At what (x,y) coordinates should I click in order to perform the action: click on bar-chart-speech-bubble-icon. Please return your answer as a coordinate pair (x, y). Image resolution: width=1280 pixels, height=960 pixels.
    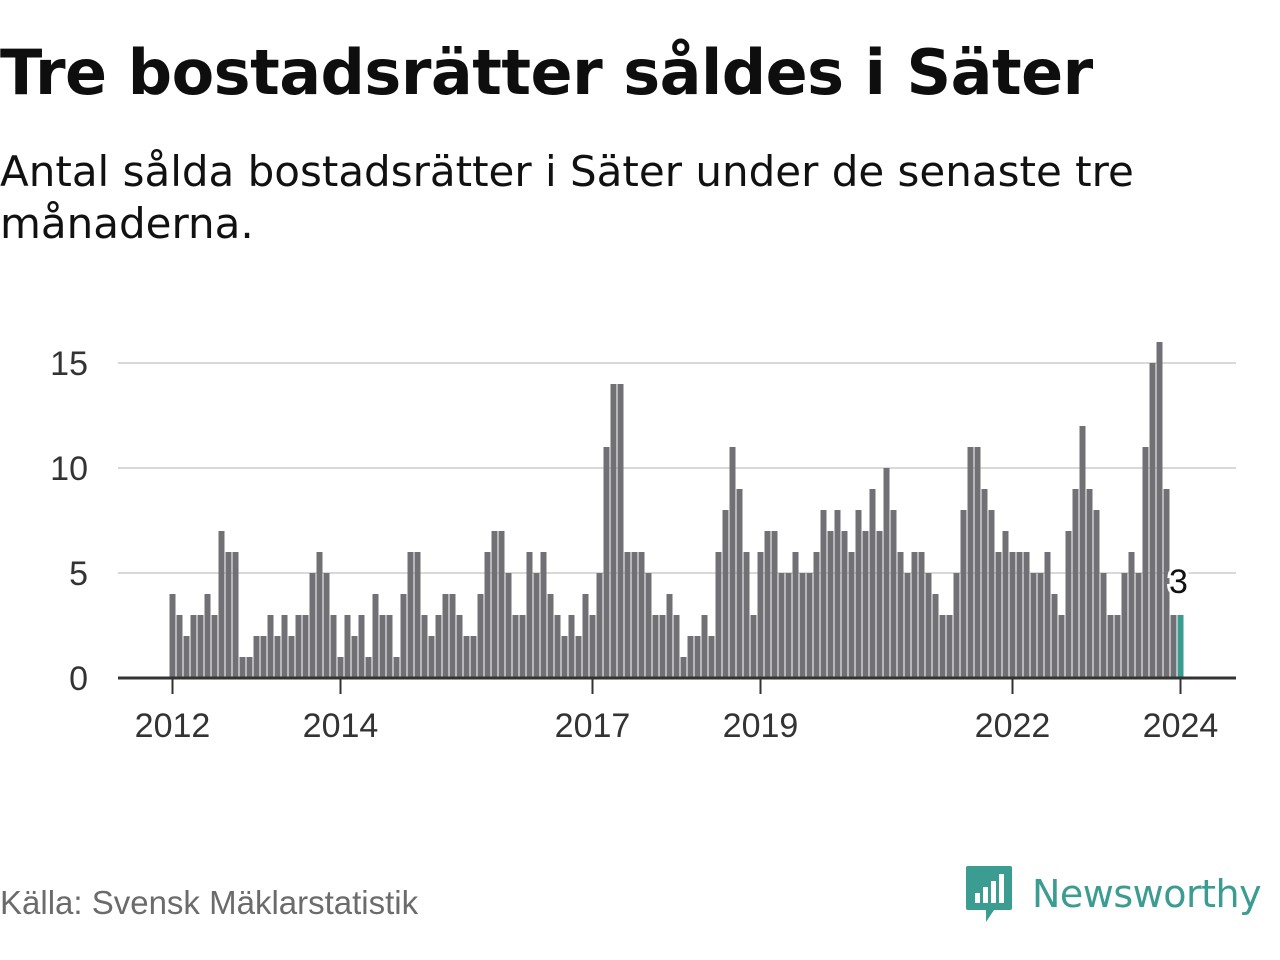
    Looking at the image, I should click on (989, 894).